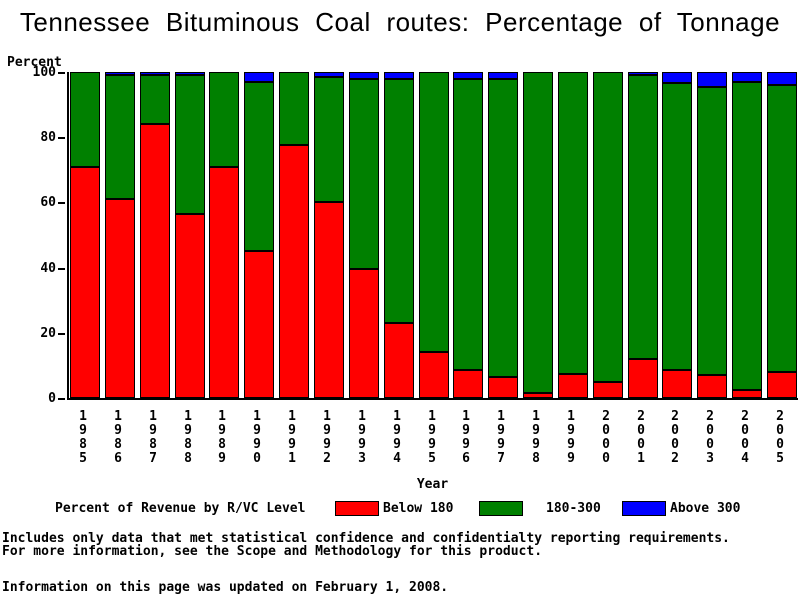 This screenshot has height=600, width=800. I want to click on y-tick-label-80: 80, so click(48, 137).